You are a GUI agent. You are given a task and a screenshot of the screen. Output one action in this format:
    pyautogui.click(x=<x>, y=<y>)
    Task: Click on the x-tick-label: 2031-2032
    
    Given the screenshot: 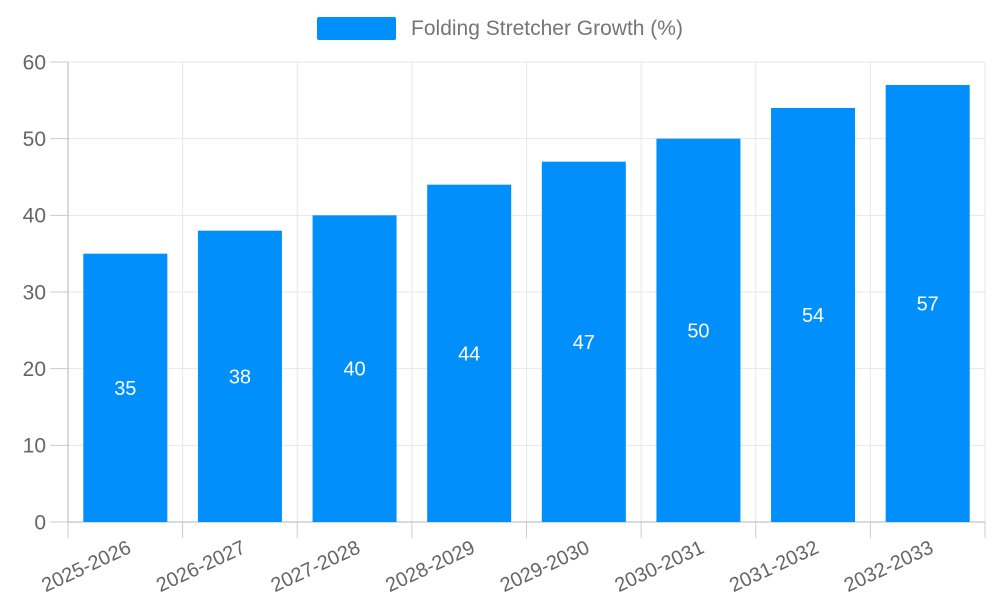 What is the action you would take?
    pyautogui.click(x=774, y=567)
    